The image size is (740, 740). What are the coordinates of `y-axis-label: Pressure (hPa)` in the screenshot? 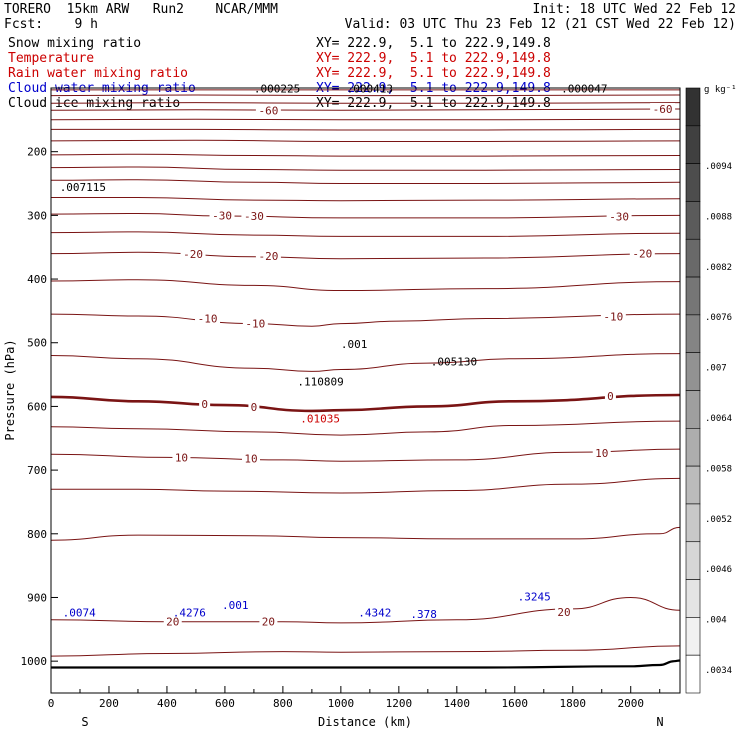 It's located at (10, 389).